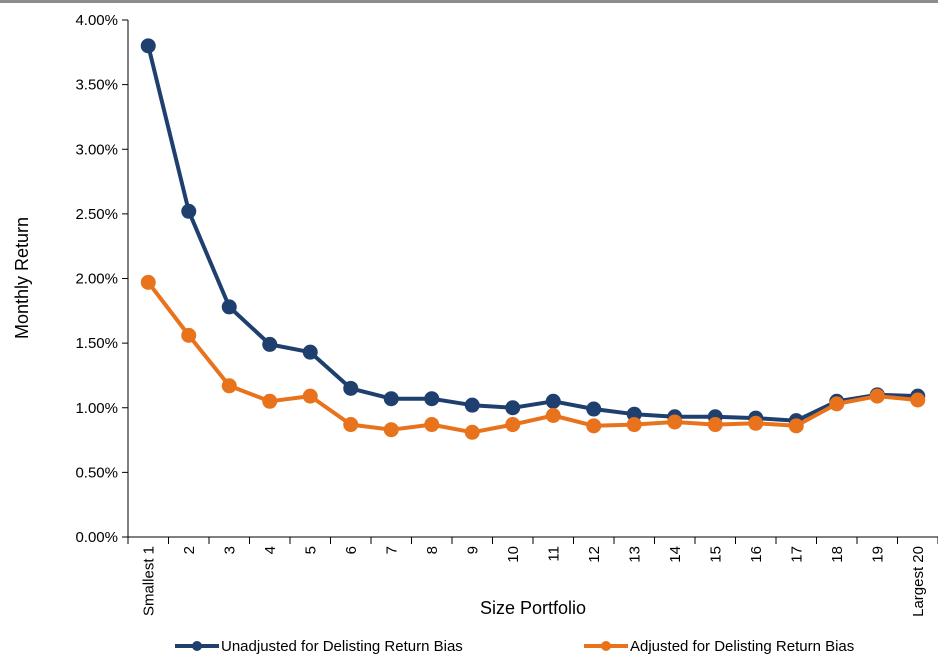 The height and width of the screenshot is (662, 938). What do you see at coordinates (877, 554) in the screenshot?
I see `x-tick-label: 19` at bounding box center [877, 554].